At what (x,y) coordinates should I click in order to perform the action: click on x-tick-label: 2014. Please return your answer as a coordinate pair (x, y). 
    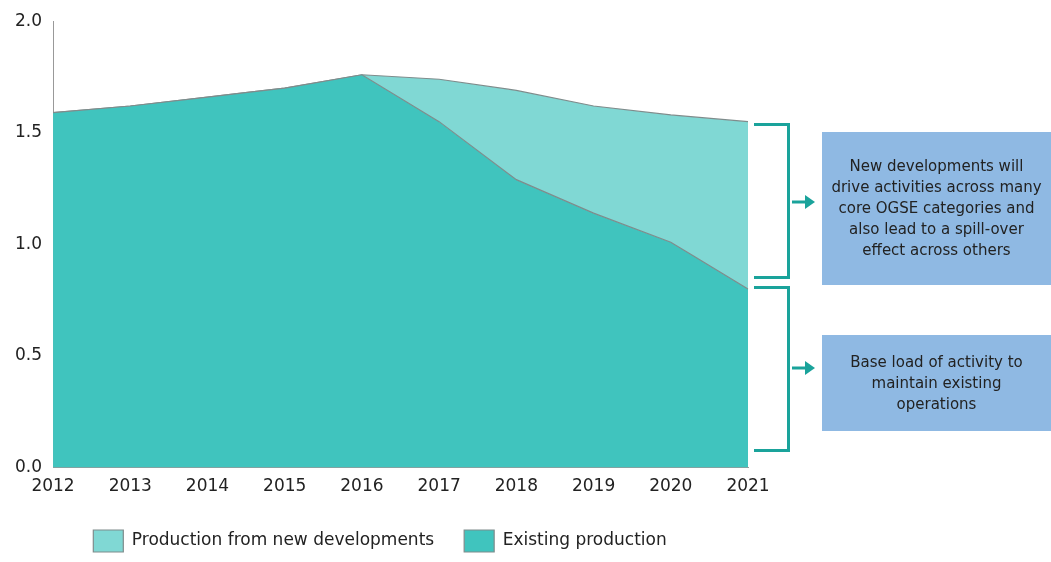
    Looking at the image, I should click on (207, 485).